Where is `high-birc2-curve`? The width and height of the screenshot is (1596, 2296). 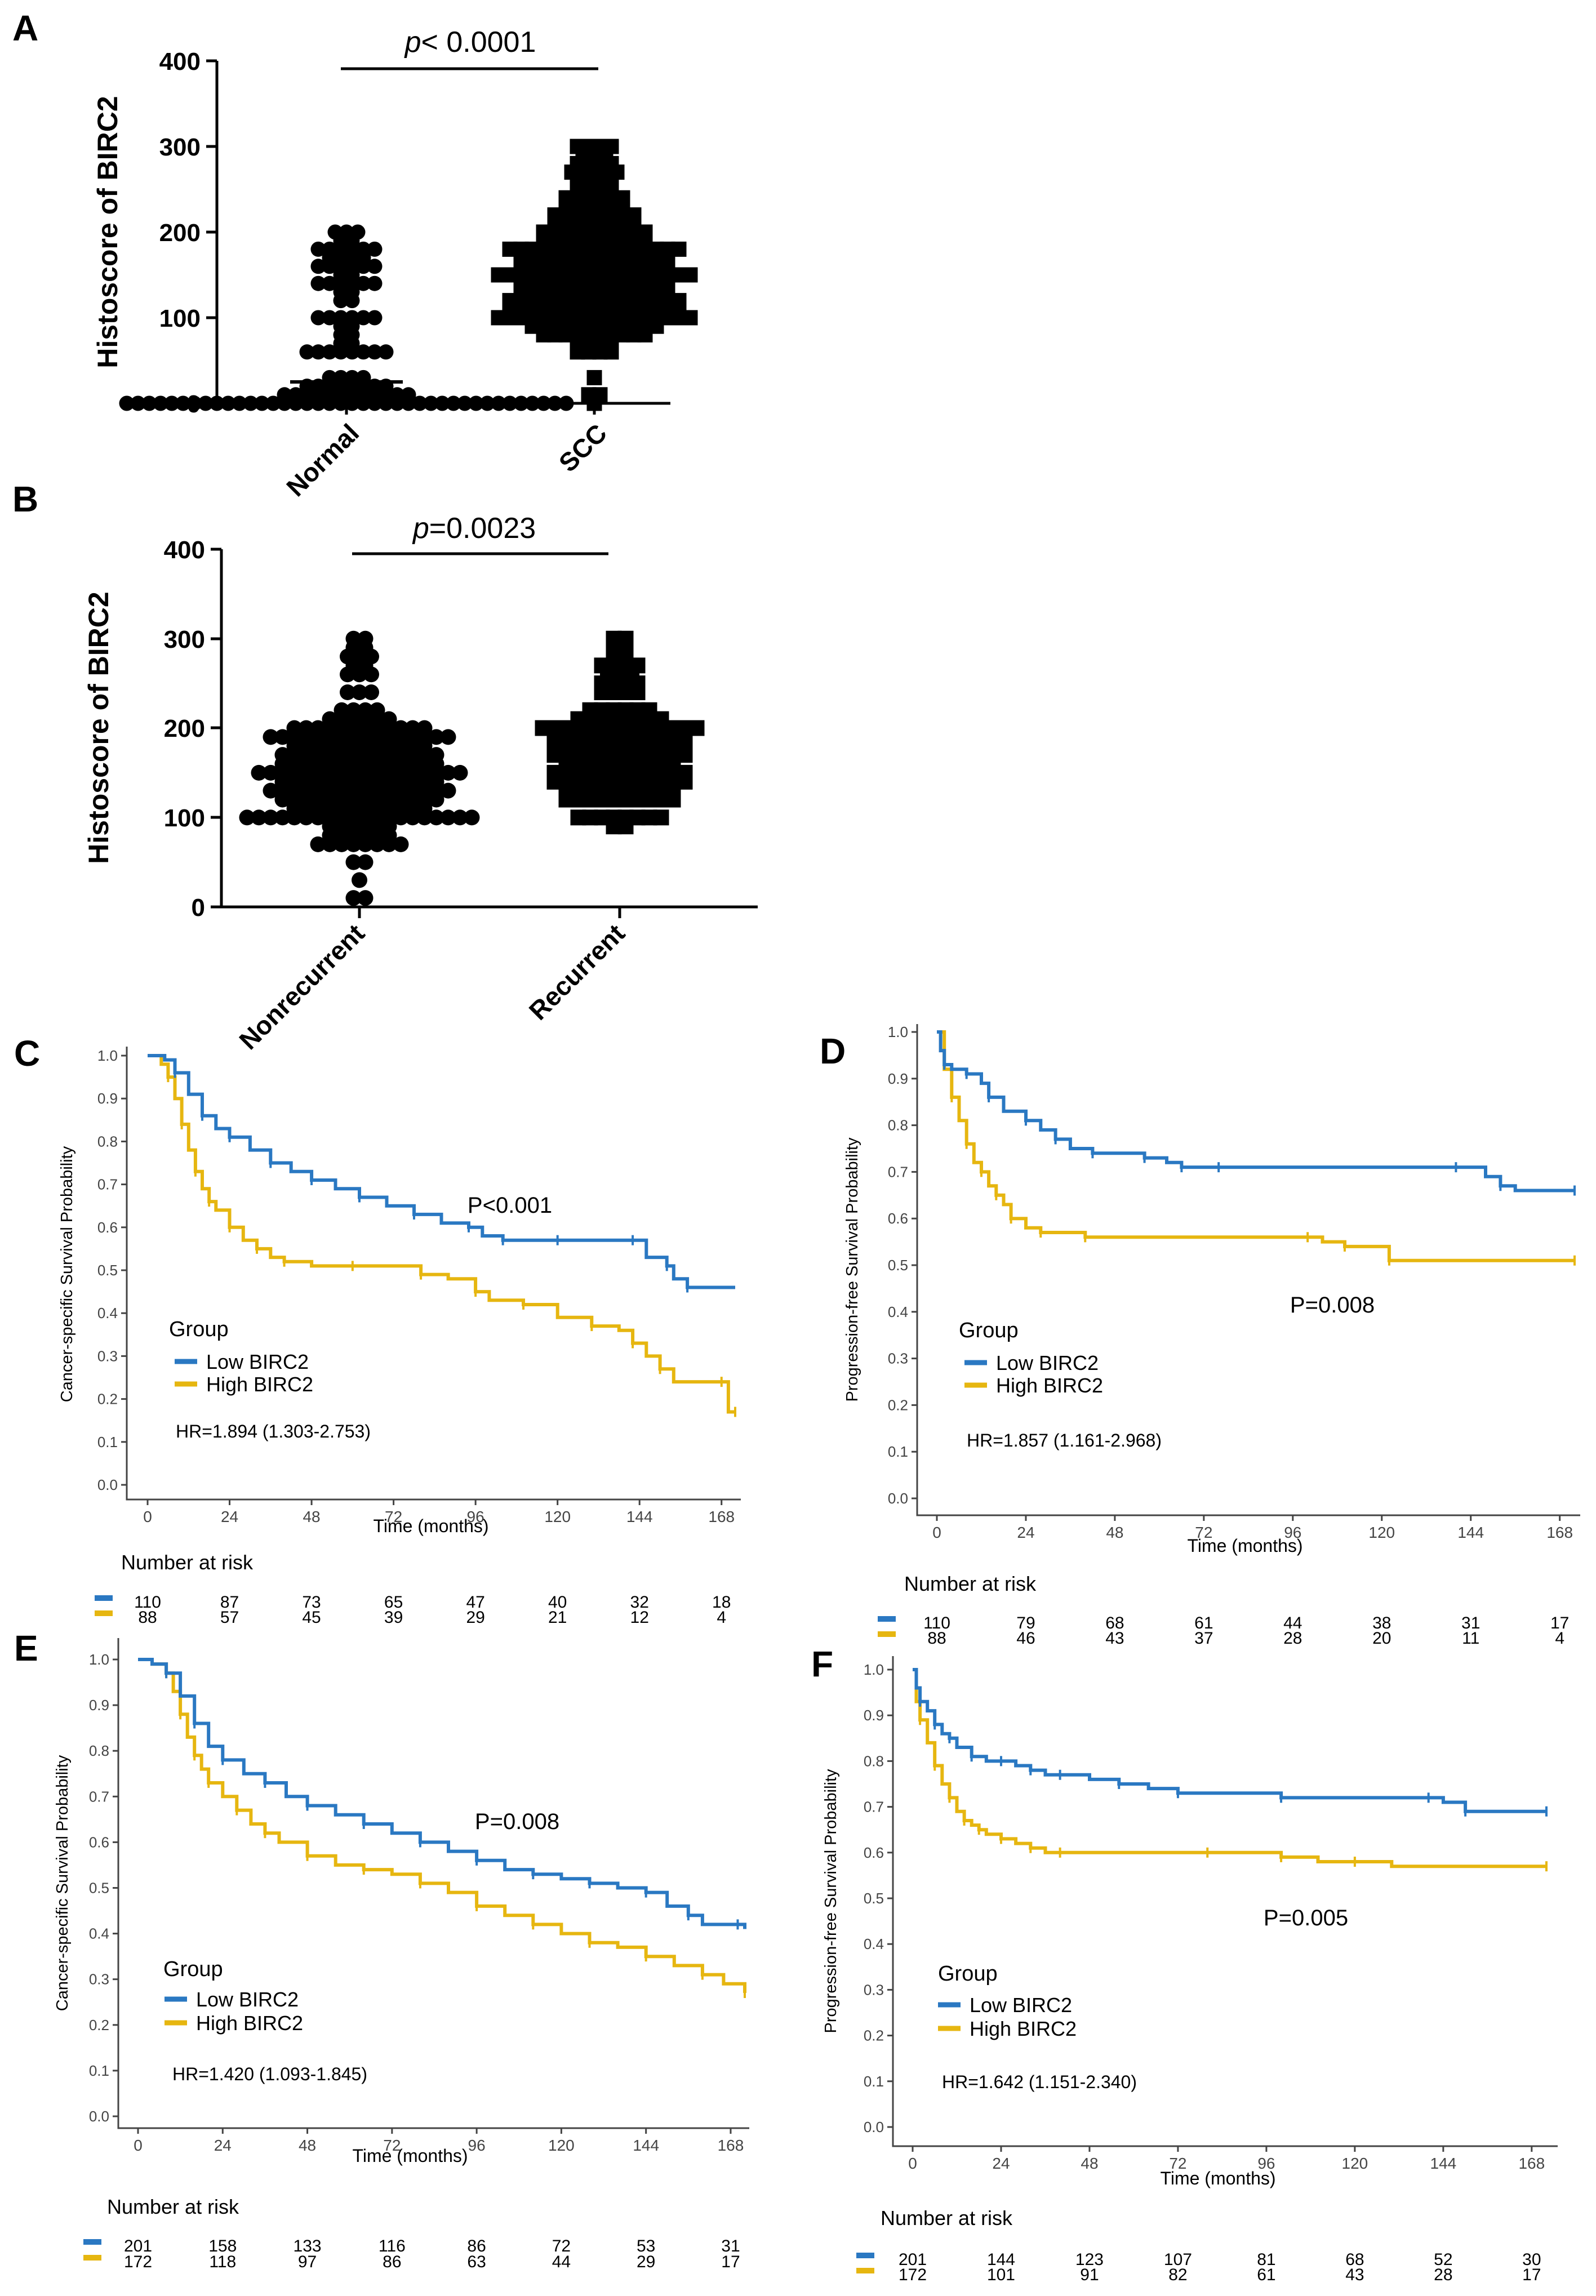
high-birc2-curve is located at coordinates (442, 1825).